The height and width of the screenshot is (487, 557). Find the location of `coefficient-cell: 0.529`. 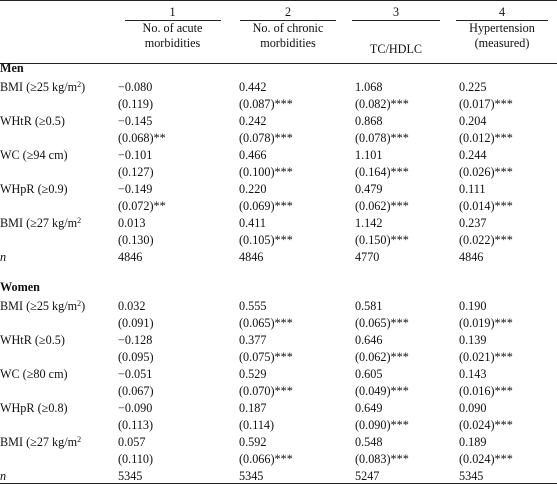

coefficient-cell: 0.529 is located at coordinates (253, 374).